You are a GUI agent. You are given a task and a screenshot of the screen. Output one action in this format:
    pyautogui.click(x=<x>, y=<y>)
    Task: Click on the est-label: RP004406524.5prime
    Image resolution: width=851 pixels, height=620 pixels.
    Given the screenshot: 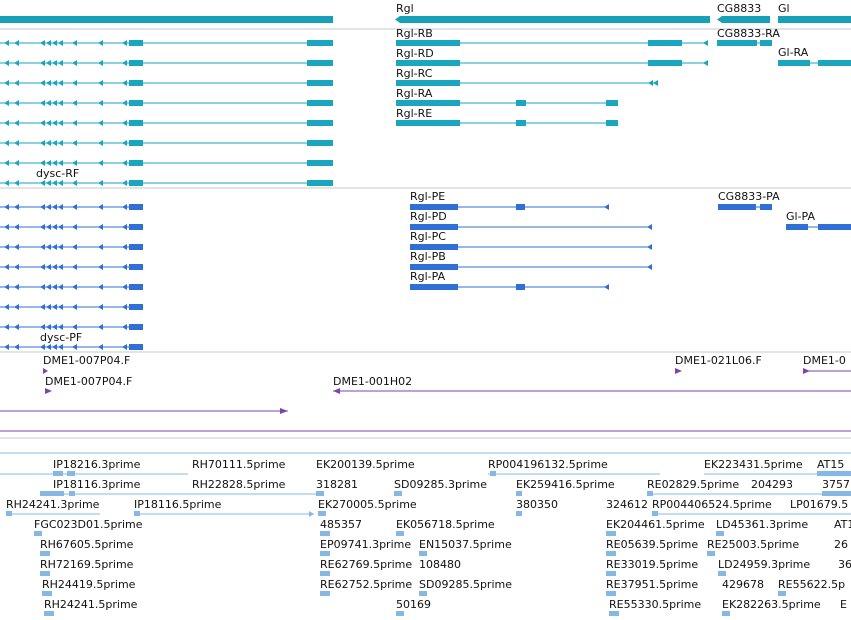 What is the action you would take?
    pyautogui.click(x=712, y=504)
    